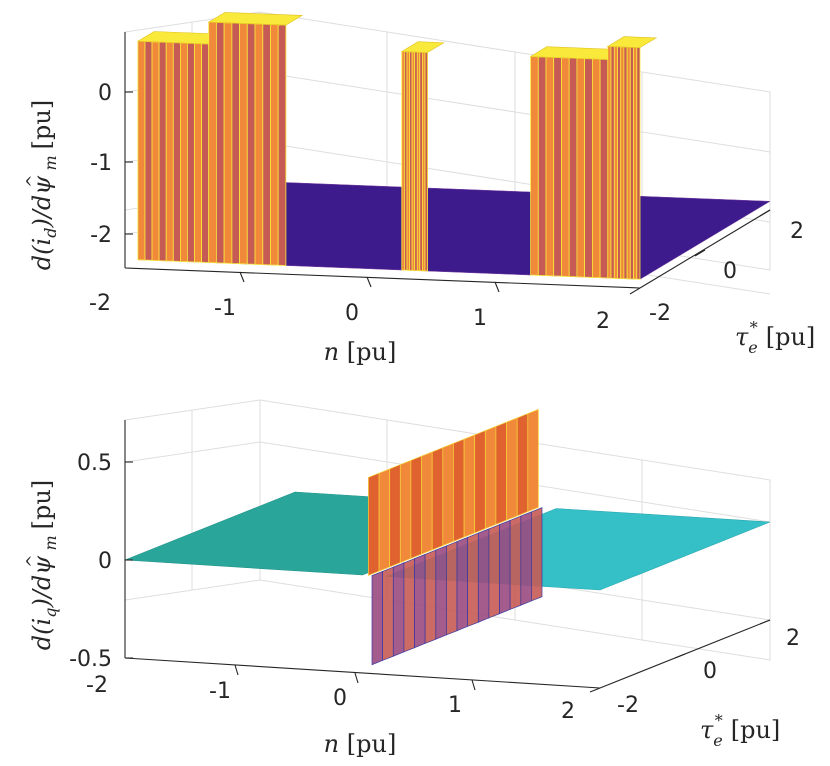 Image resolution: width=830 pixels, height=766 pixels. I want to click on bottom-zticks: 0.5 0 -0.5, so click(101, 561).